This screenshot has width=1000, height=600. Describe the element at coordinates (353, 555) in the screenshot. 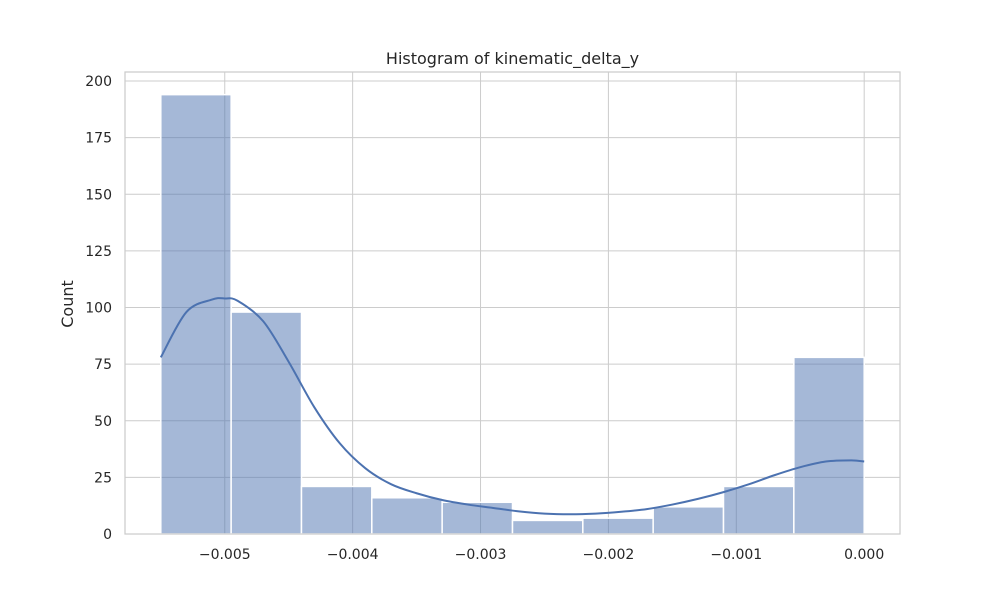

I see `x-tick-label: −0.004` at that location.